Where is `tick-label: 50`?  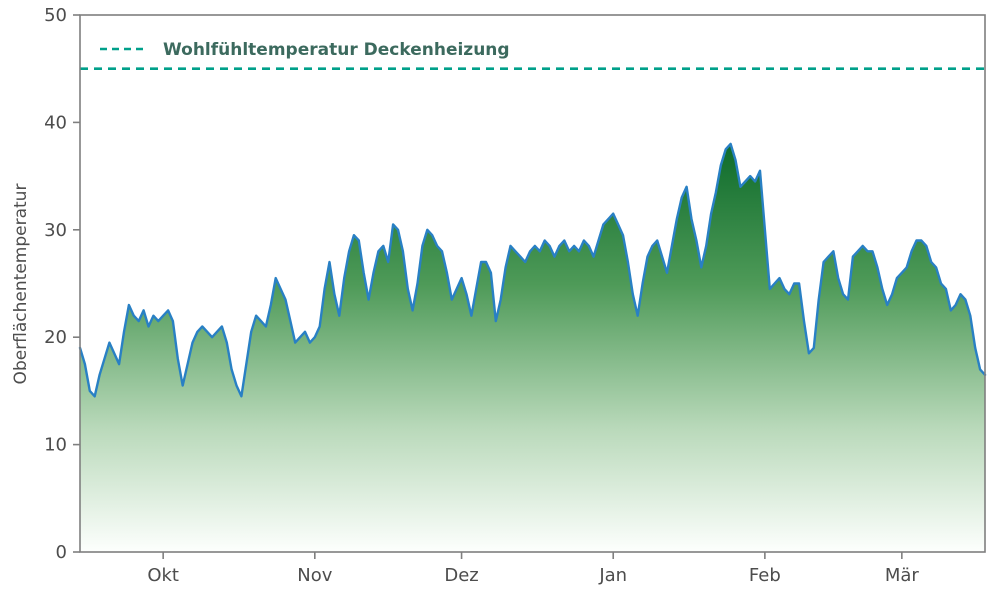 tick-label: 50 is located at coordinates (55, 15).